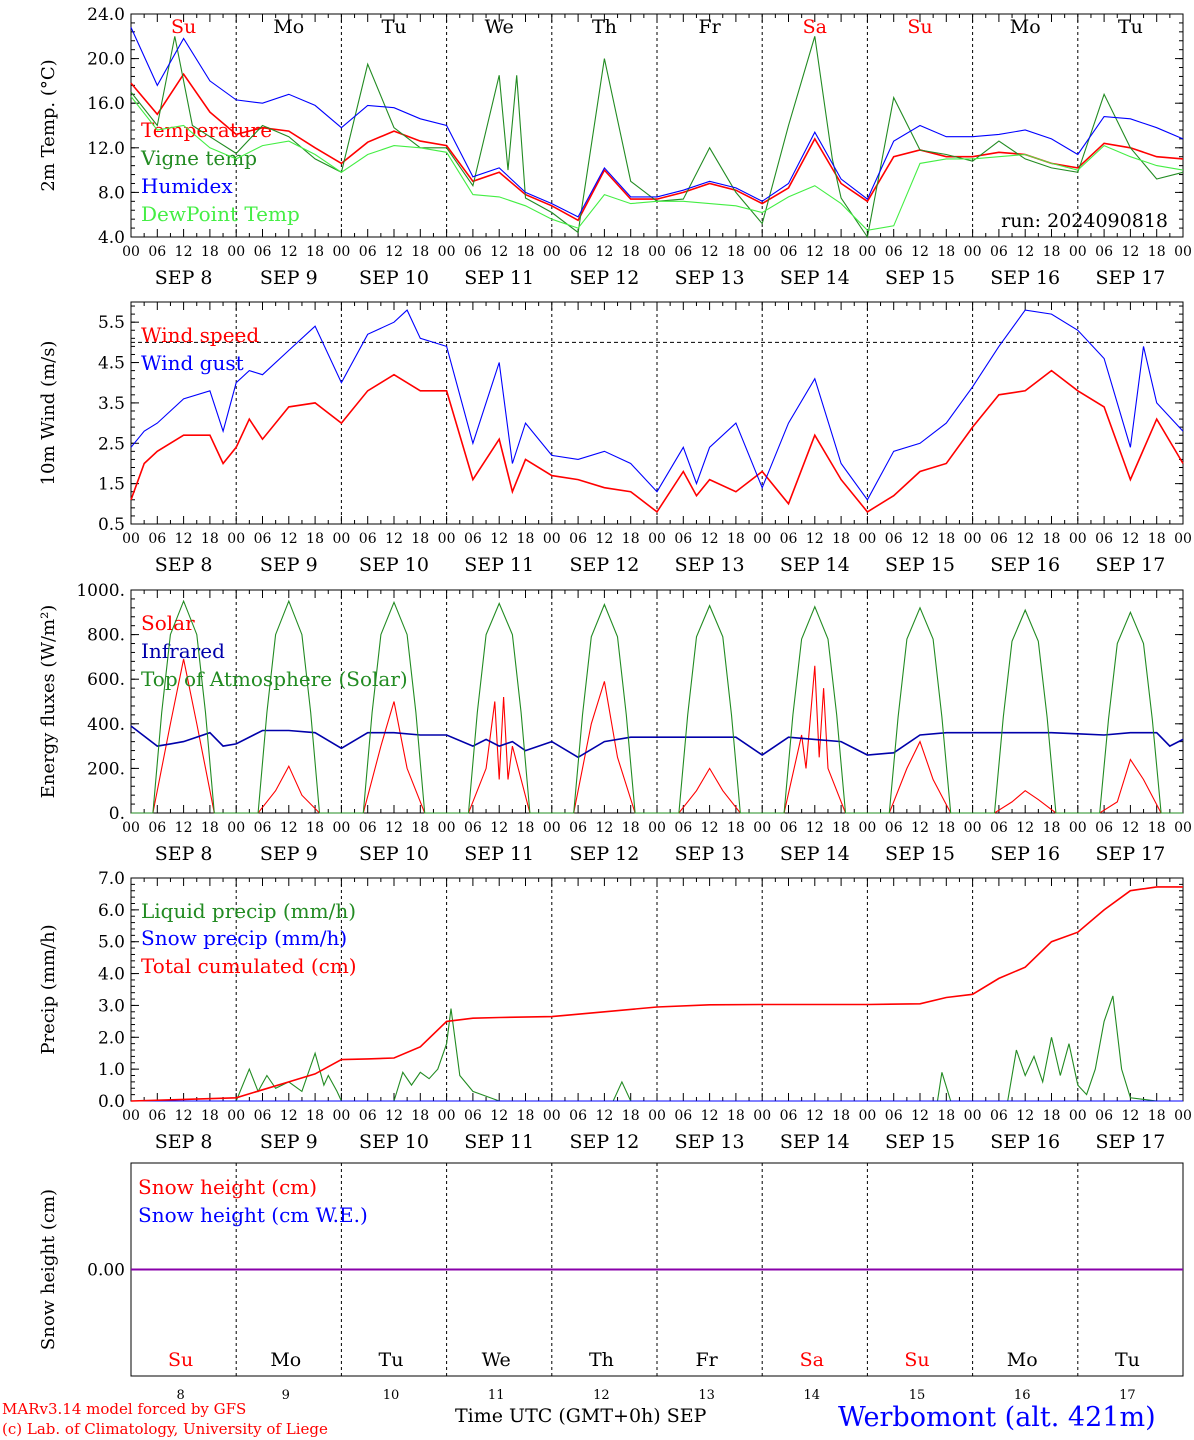 The image size is (1194, 1440). Describe the element at coordinates (657, 701) in the screenshot. I see `panel-frame` at that location.